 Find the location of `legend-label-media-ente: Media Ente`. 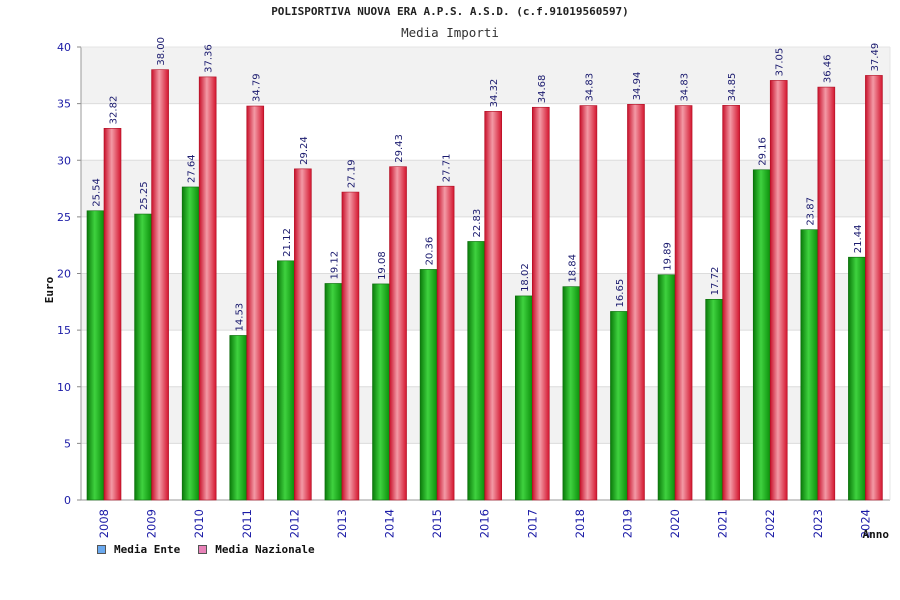

legend-label-media-ente: Media Ente is located at coordinates (147, 549).